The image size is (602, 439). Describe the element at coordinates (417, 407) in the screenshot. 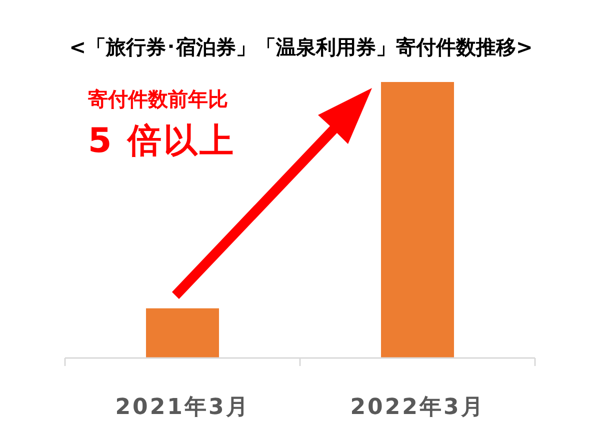

I see `x-tick-label: 2022年3月` at that location.